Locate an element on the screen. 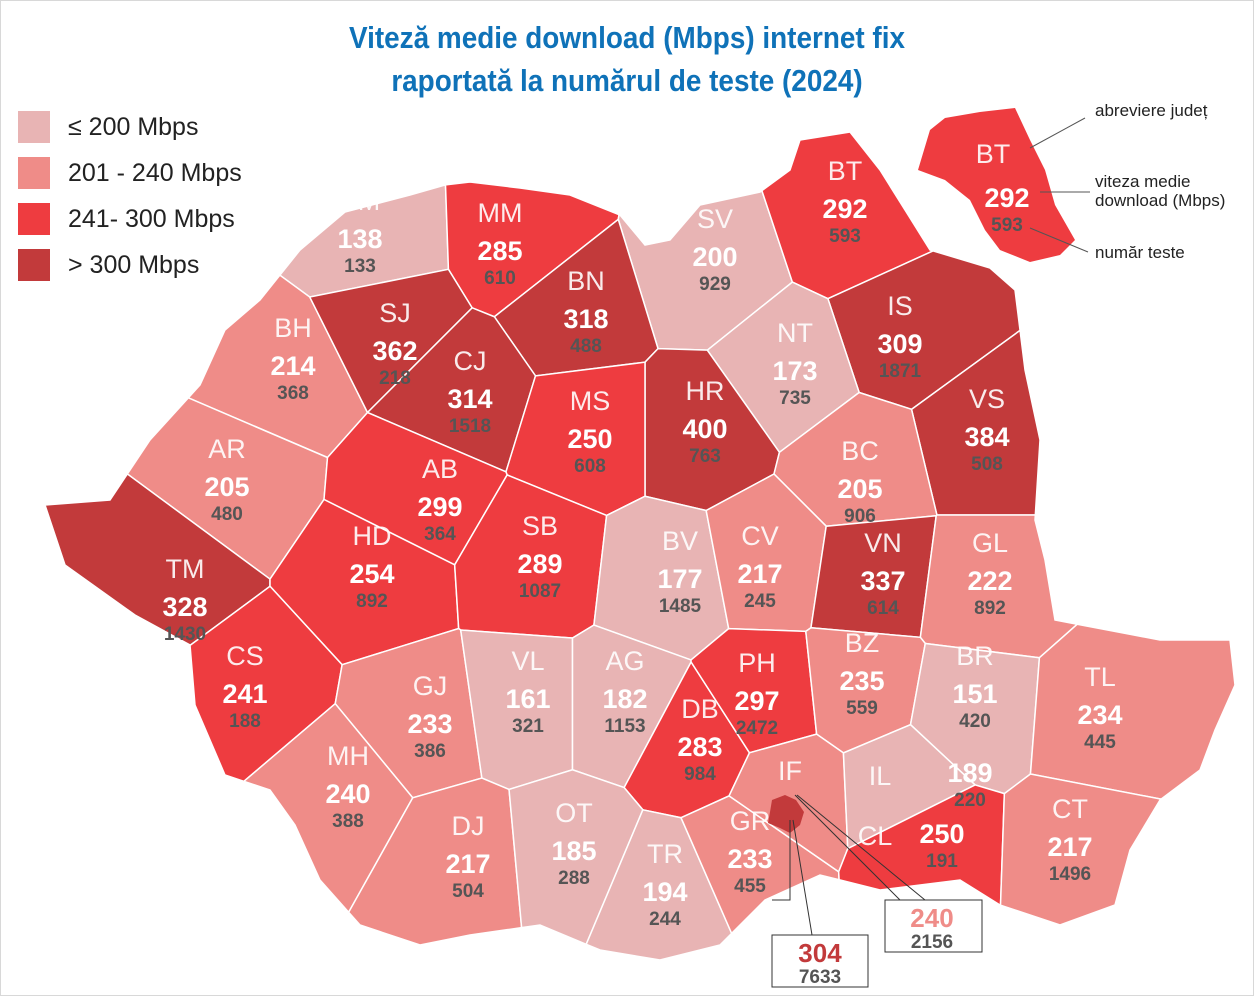 Image resolution: width=1254 pixels, height=996 pixels. county-tests: 480 is located at coordinates (227, 514).